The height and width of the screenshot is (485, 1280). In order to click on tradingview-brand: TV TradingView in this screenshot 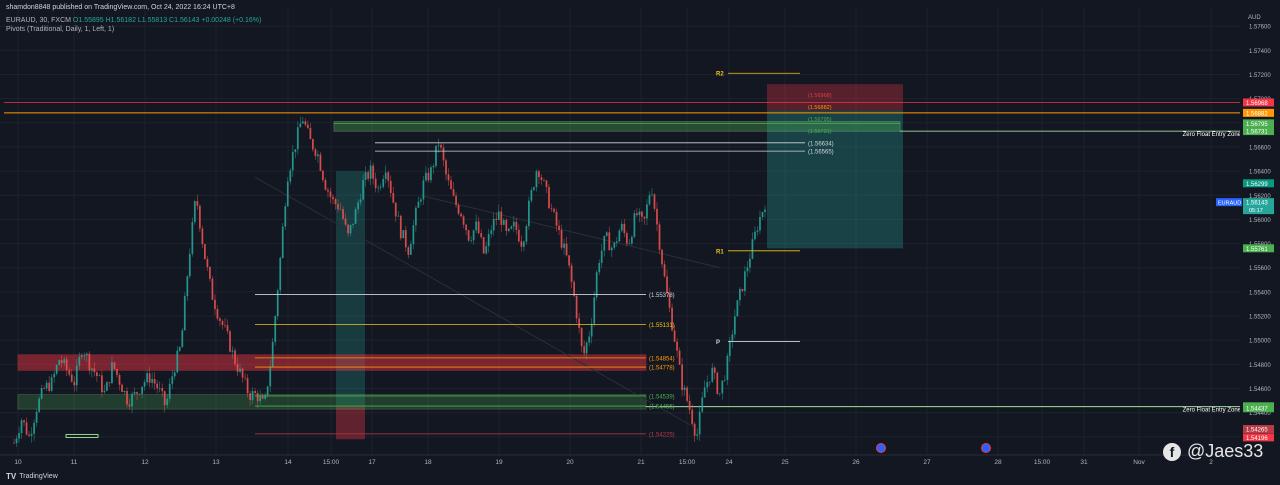, I will do `click(32, 476)`.